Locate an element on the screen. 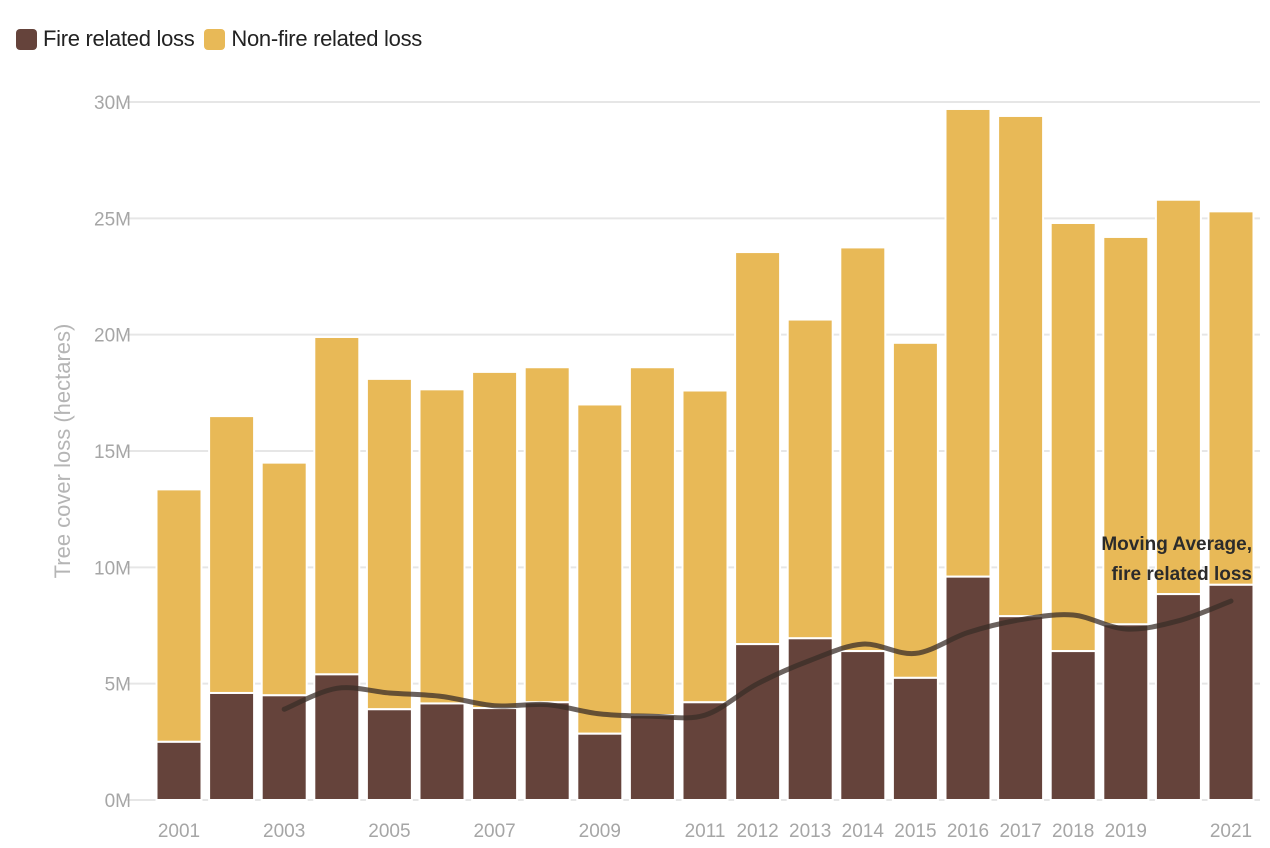  x-tick-label: 2007 is located at coordinates (494, 831).